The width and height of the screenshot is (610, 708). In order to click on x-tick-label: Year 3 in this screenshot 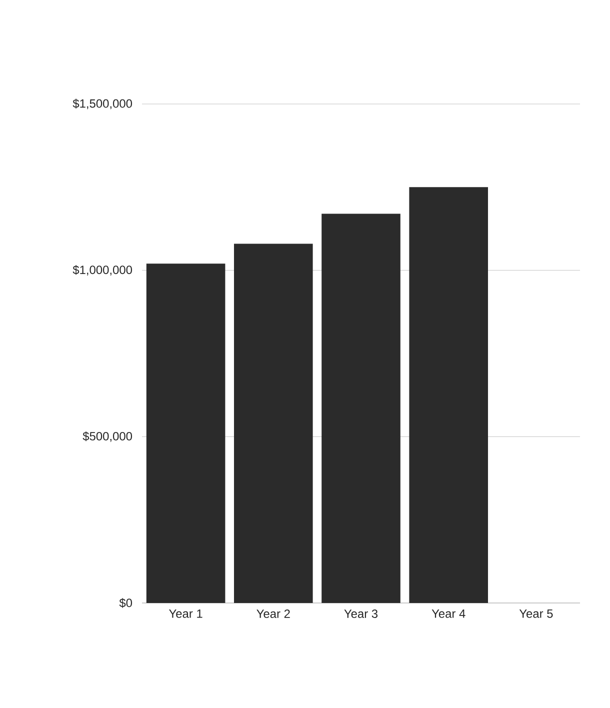, I will do `click(361, 614)`.